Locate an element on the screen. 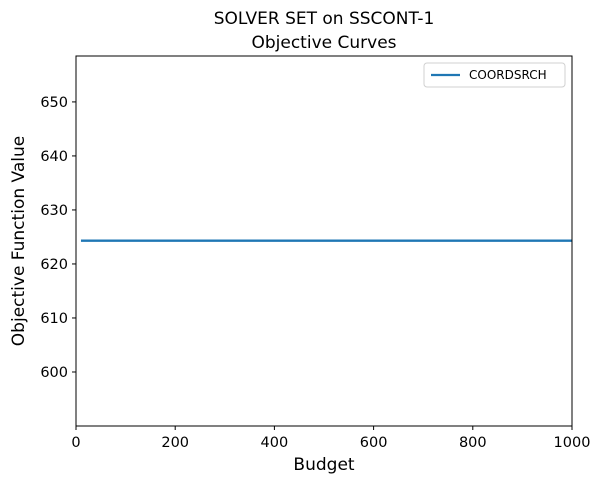  y-tick-label: 630 is located at coordinates (54, 211).